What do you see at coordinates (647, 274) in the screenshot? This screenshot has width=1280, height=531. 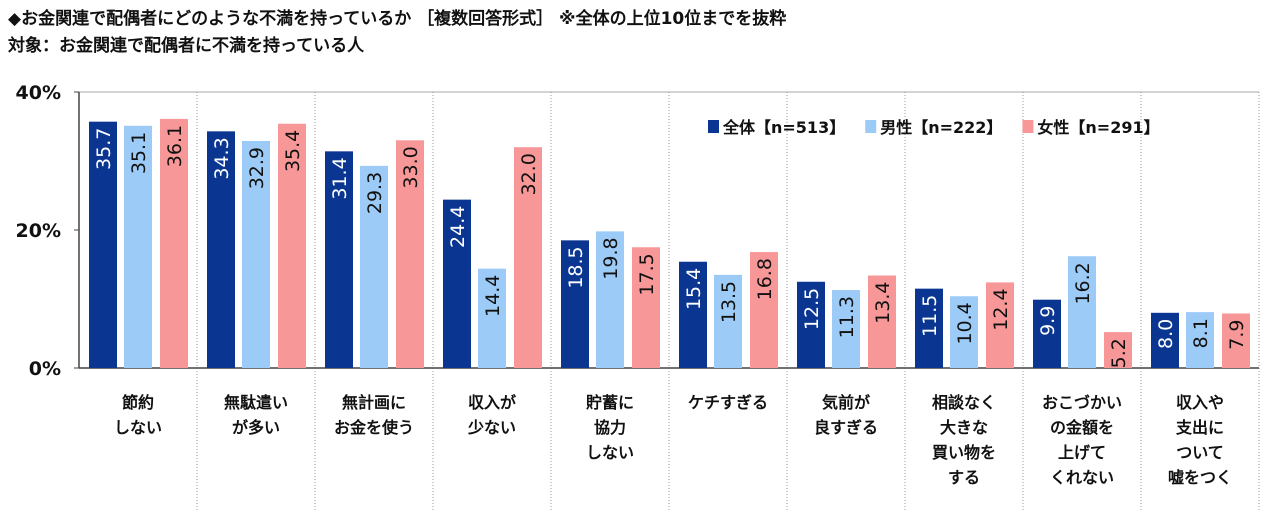 I see `data-label: 17.5` at bounding box center [647, 274].